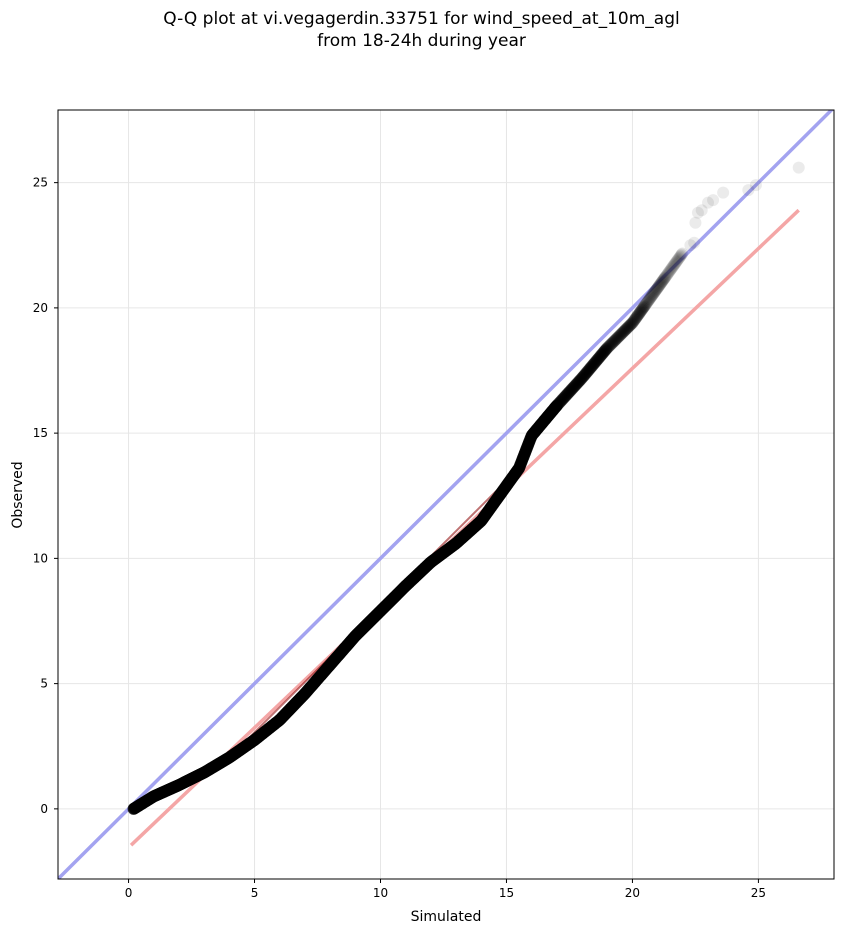  What do you see at coordinates (44, 809) in the screenshot?
I see `y-tick-label: 0` at bounding box center [44, 809].